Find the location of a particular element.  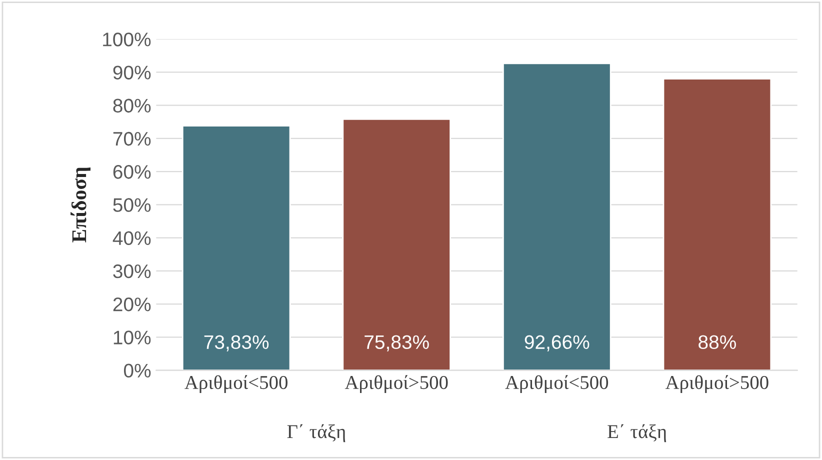

text: Γ΄ τάξη is located at coordinates (316, 433).